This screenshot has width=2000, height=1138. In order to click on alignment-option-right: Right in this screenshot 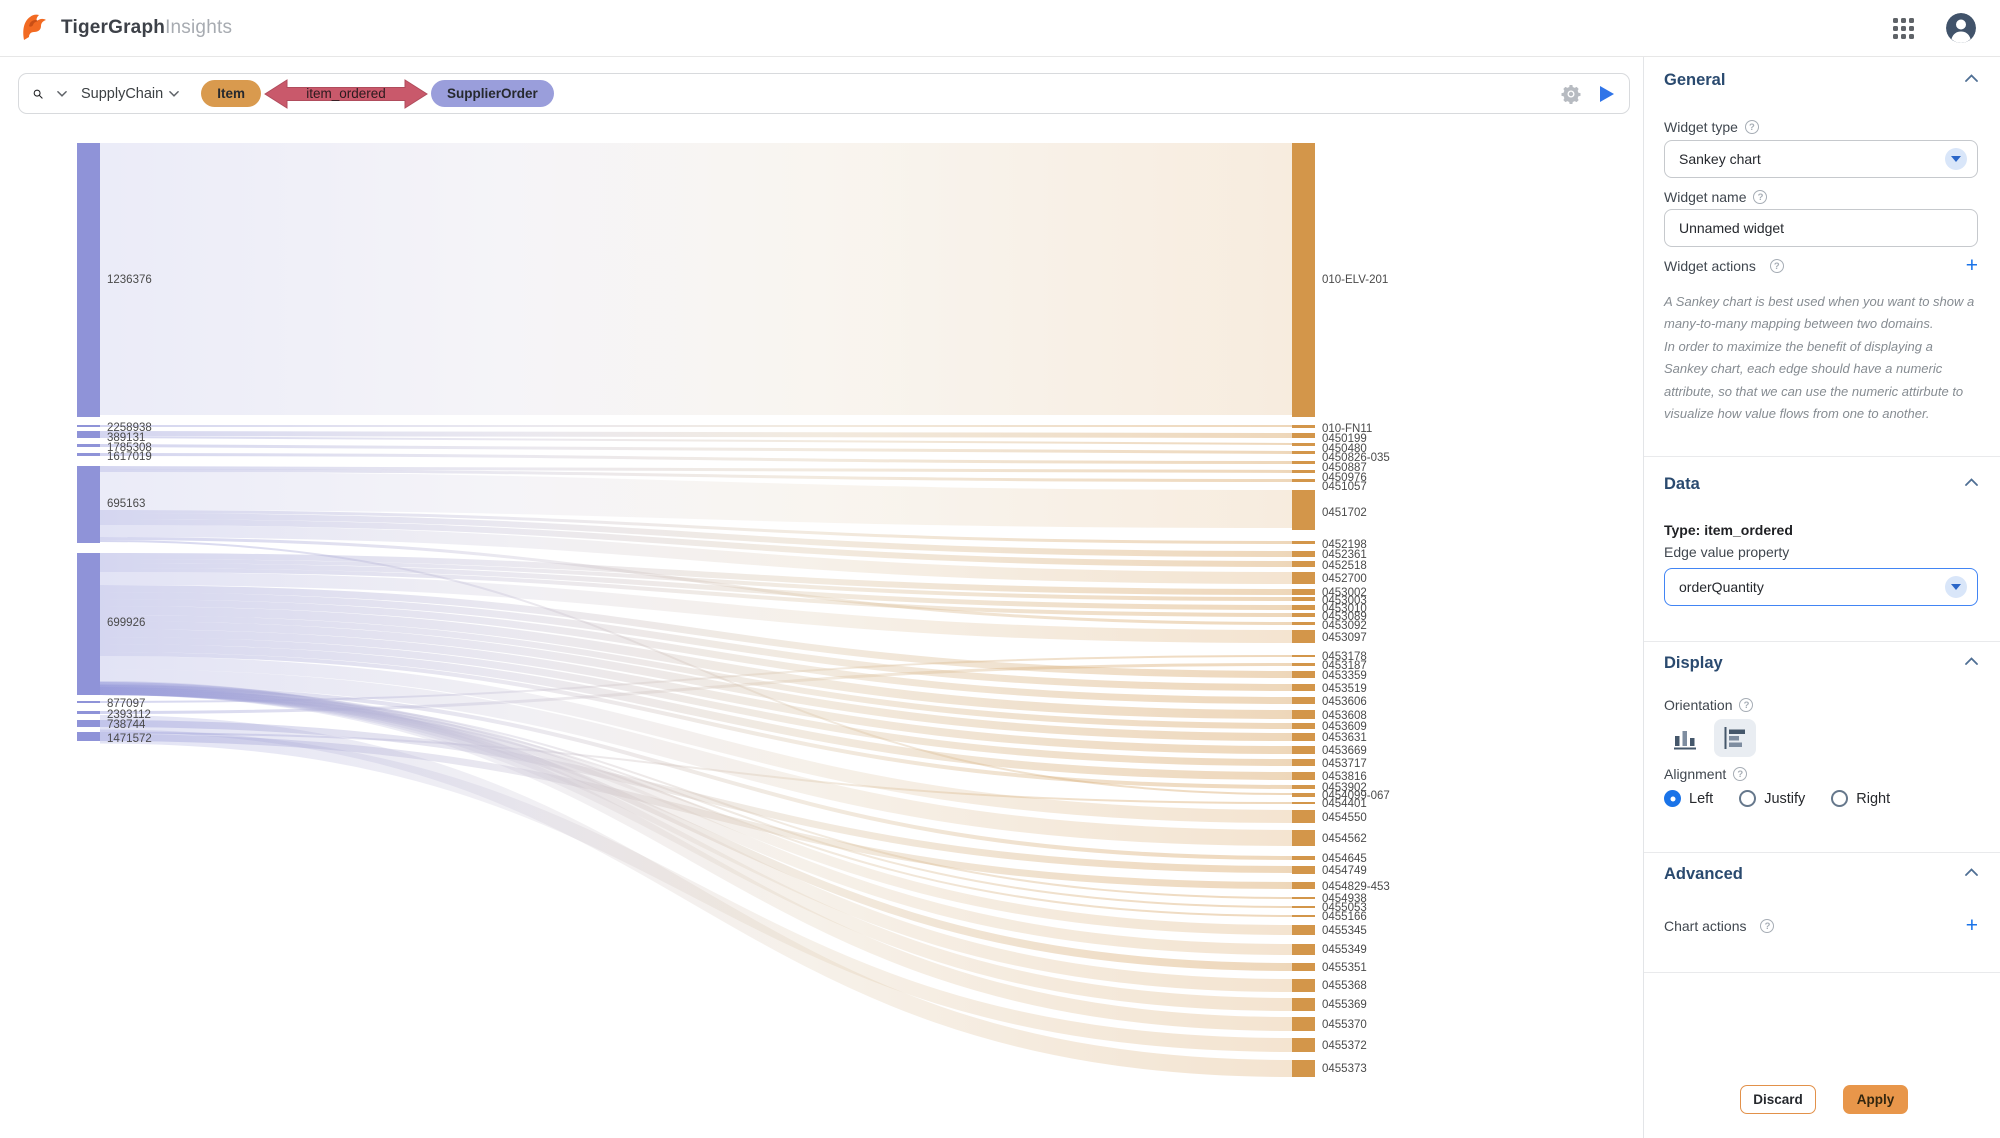, I will do `click(1860, 798)`.